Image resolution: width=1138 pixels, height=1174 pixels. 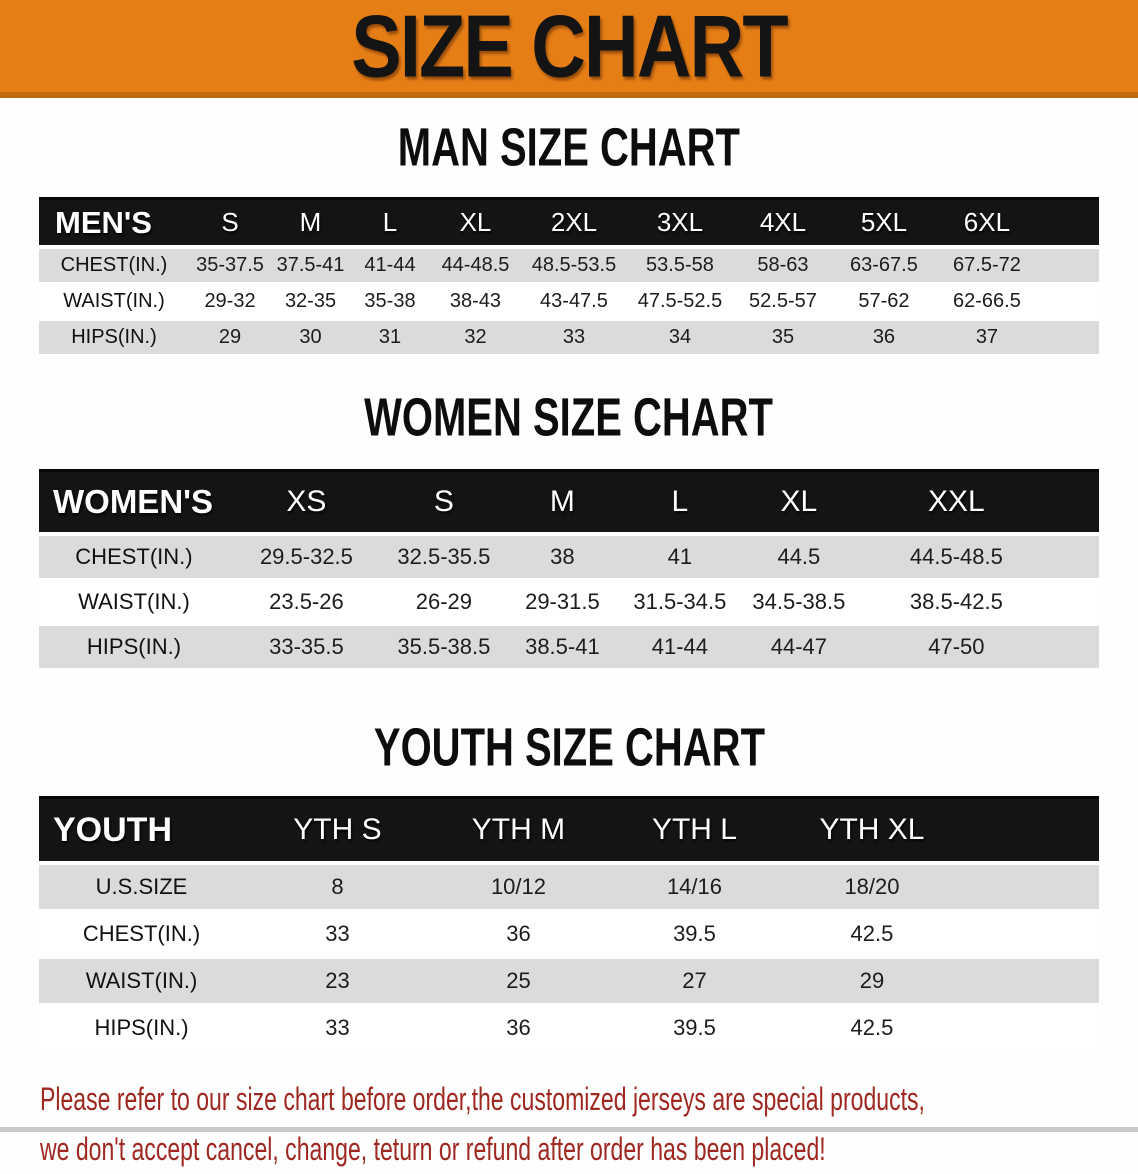 What do you see at coordinates (518, 980) in the screenshot?
I see `youth-size-value-cell: 25` at bounding box center [518, 980].